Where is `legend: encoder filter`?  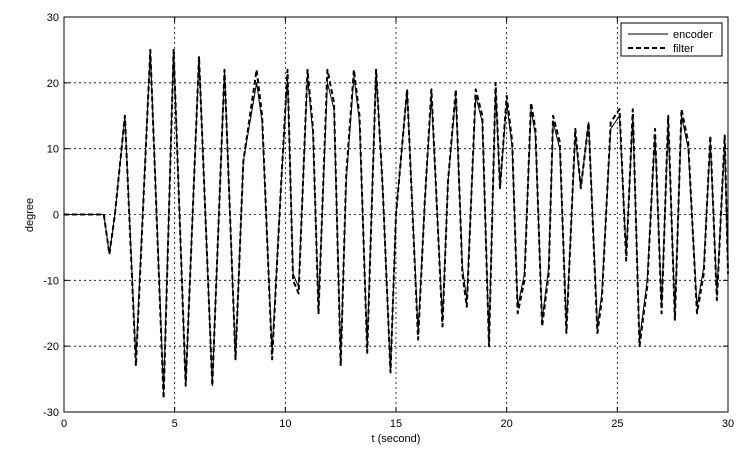 legend: encoder filter is located at coordinates (671, 39).